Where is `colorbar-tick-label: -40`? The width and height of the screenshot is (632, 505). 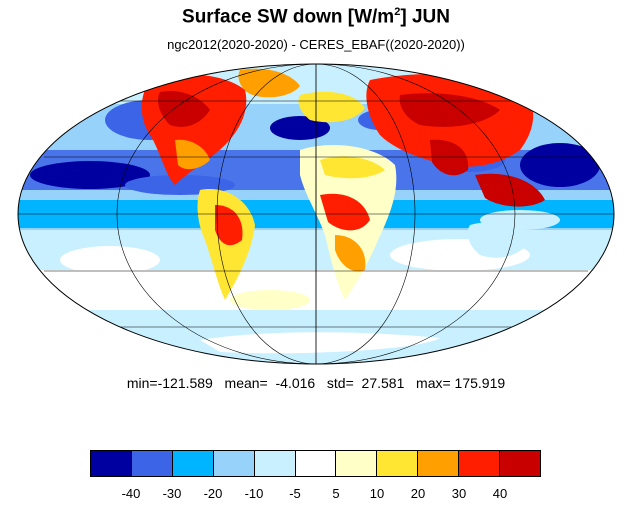 colorbar-tick-label: -40 is located at coordinates (131, 493).